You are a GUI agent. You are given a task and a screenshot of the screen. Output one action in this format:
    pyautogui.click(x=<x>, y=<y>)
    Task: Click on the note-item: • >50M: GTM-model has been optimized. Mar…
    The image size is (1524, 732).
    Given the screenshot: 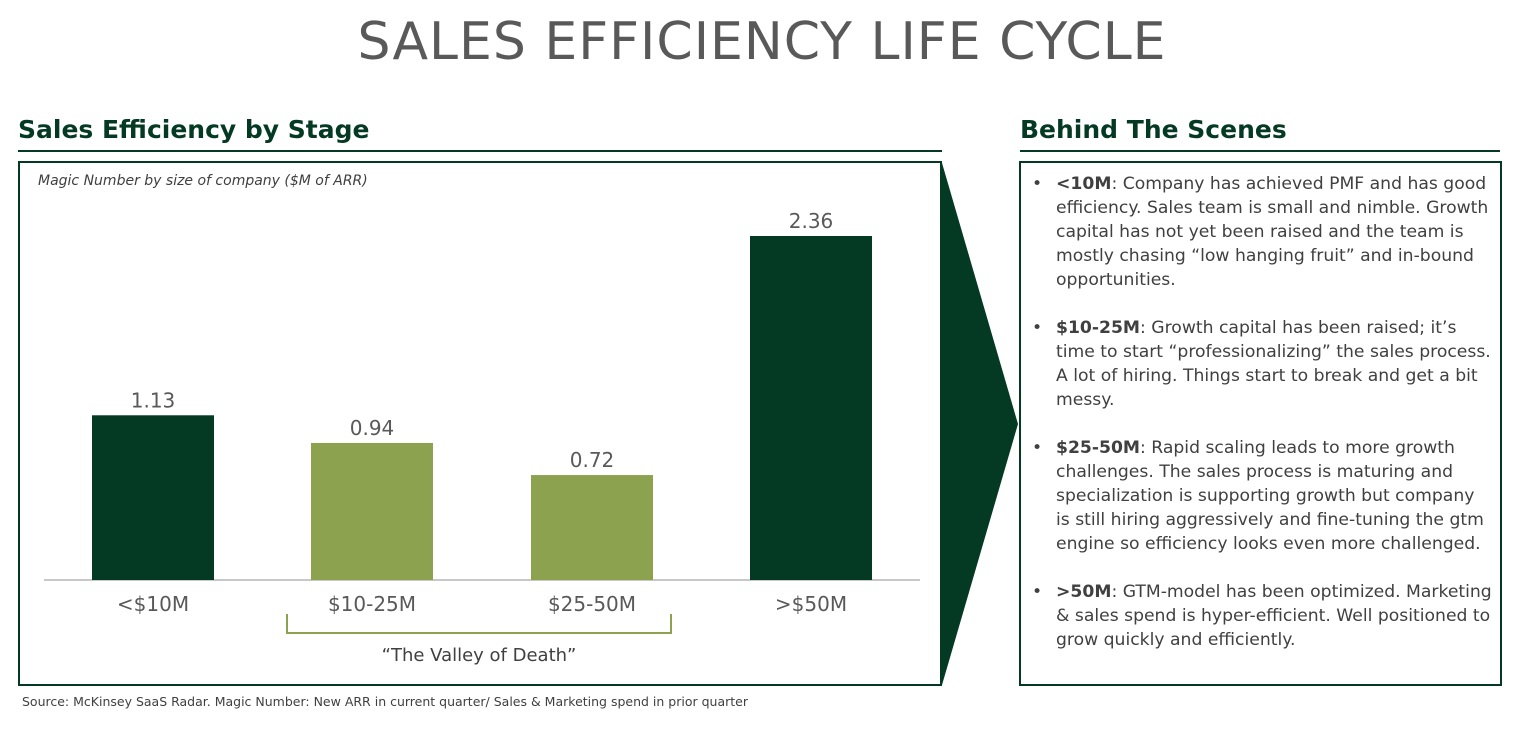 What is the action you would take?
    pyautogui.click(x=1261, y=616)
    